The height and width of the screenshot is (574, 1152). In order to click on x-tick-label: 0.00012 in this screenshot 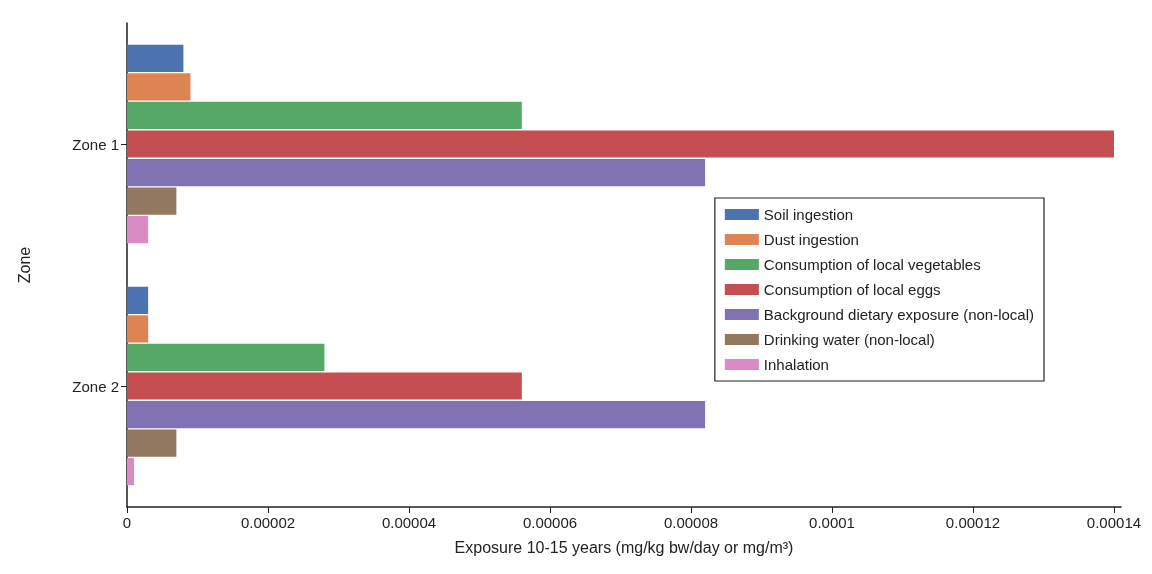, I will do `click(973, 522)`.